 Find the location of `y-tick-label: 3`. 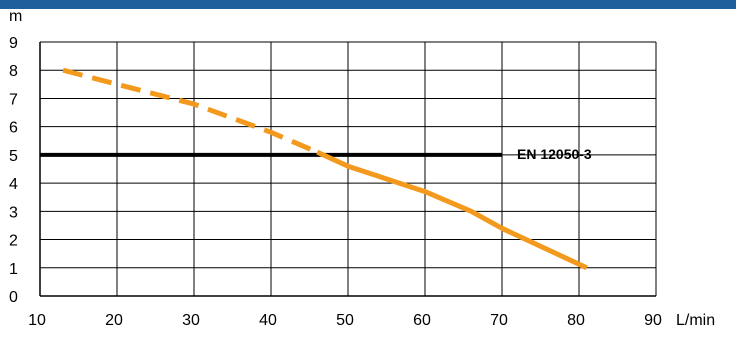

y-tick-label: 3 is located at coordinates (13, 212).